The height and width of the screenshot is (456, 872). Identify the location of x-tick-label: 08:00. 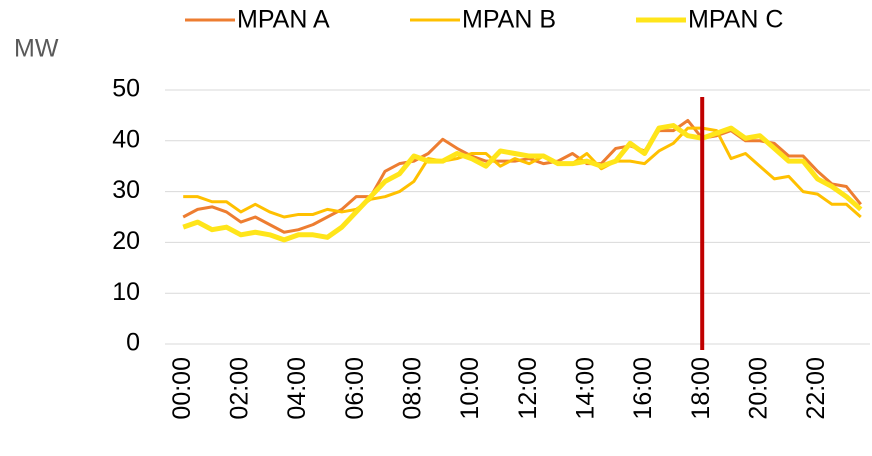
(412, 388).